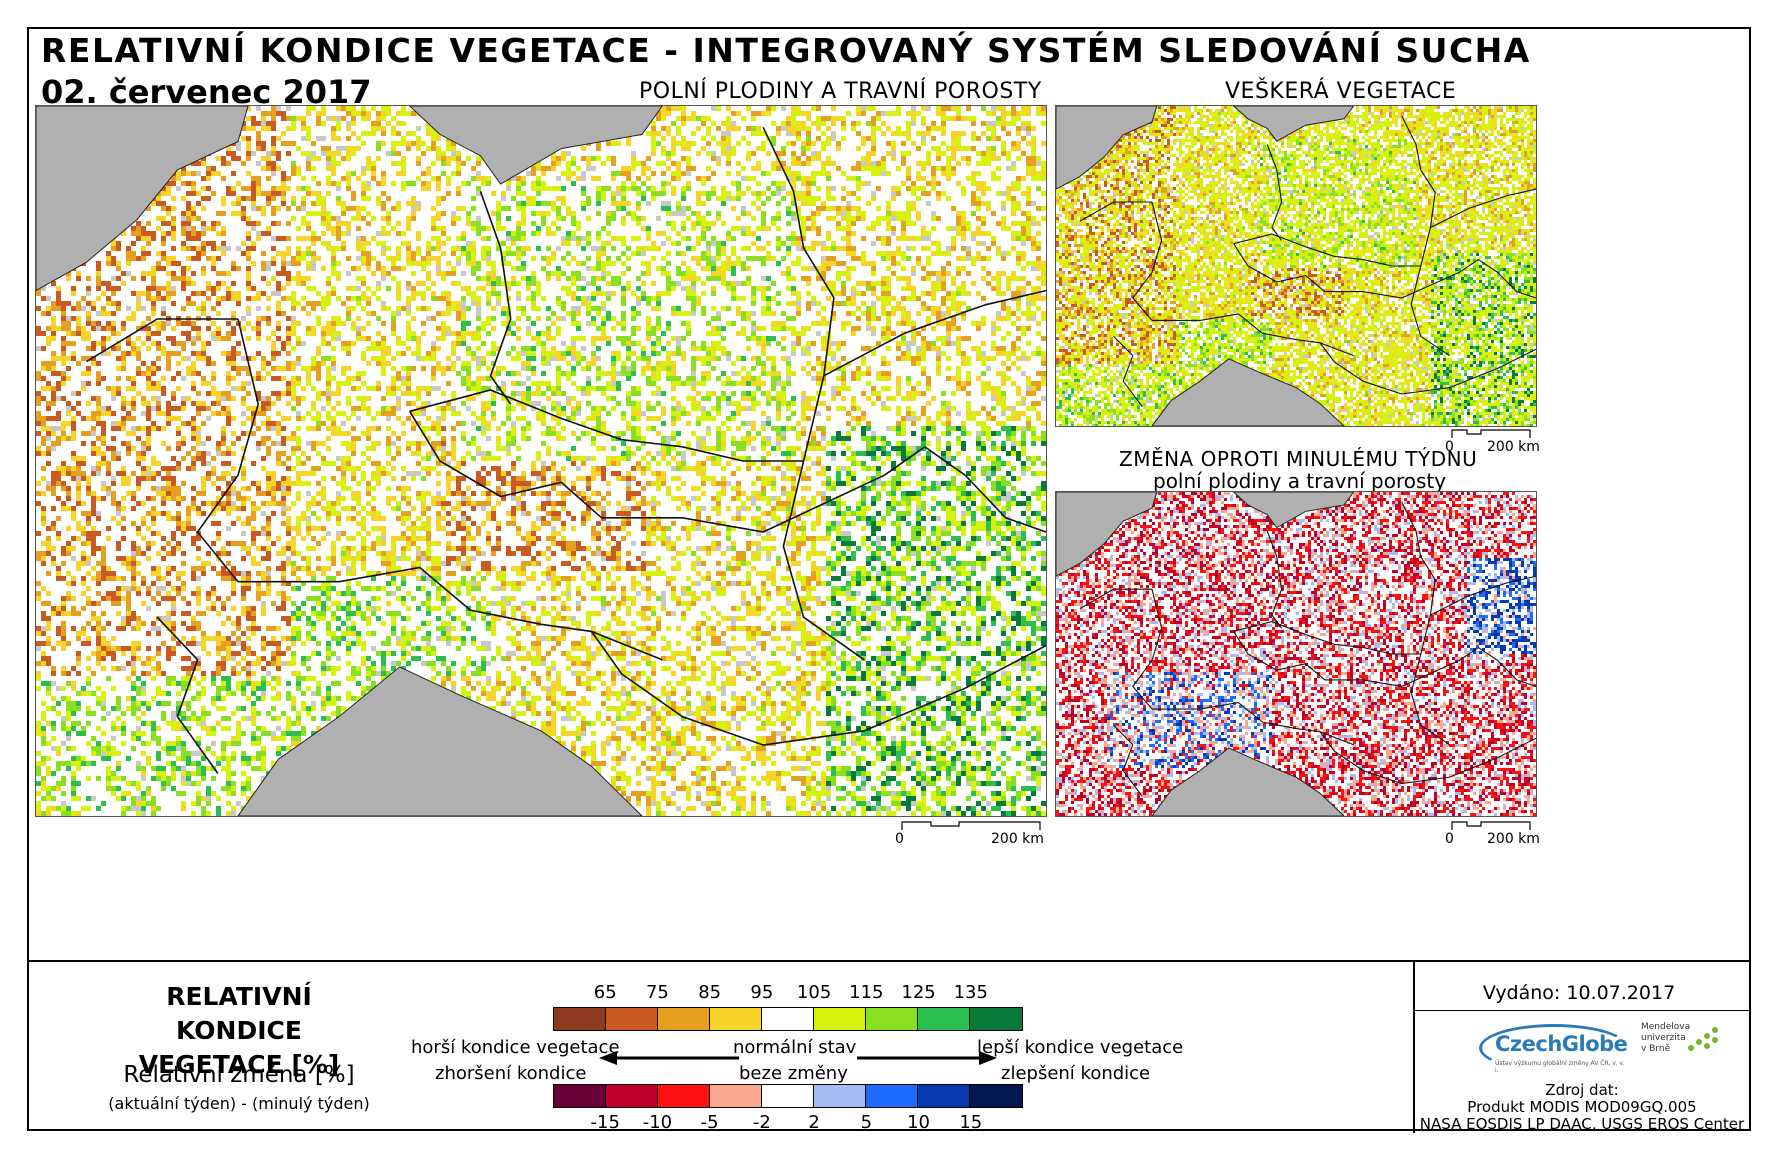 The image size is (1772, 1156). I want to click on legend-tick-label: 10, so click(918, 1122).